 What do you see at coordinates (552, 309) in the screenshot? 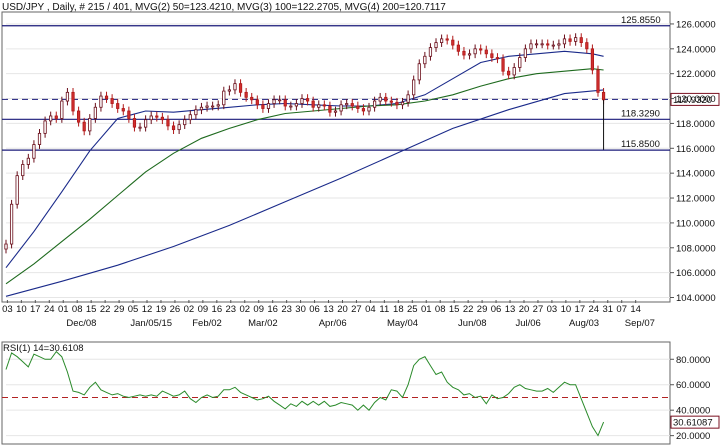
I see `x-day-label: 03` at bounding box center [552, 309].